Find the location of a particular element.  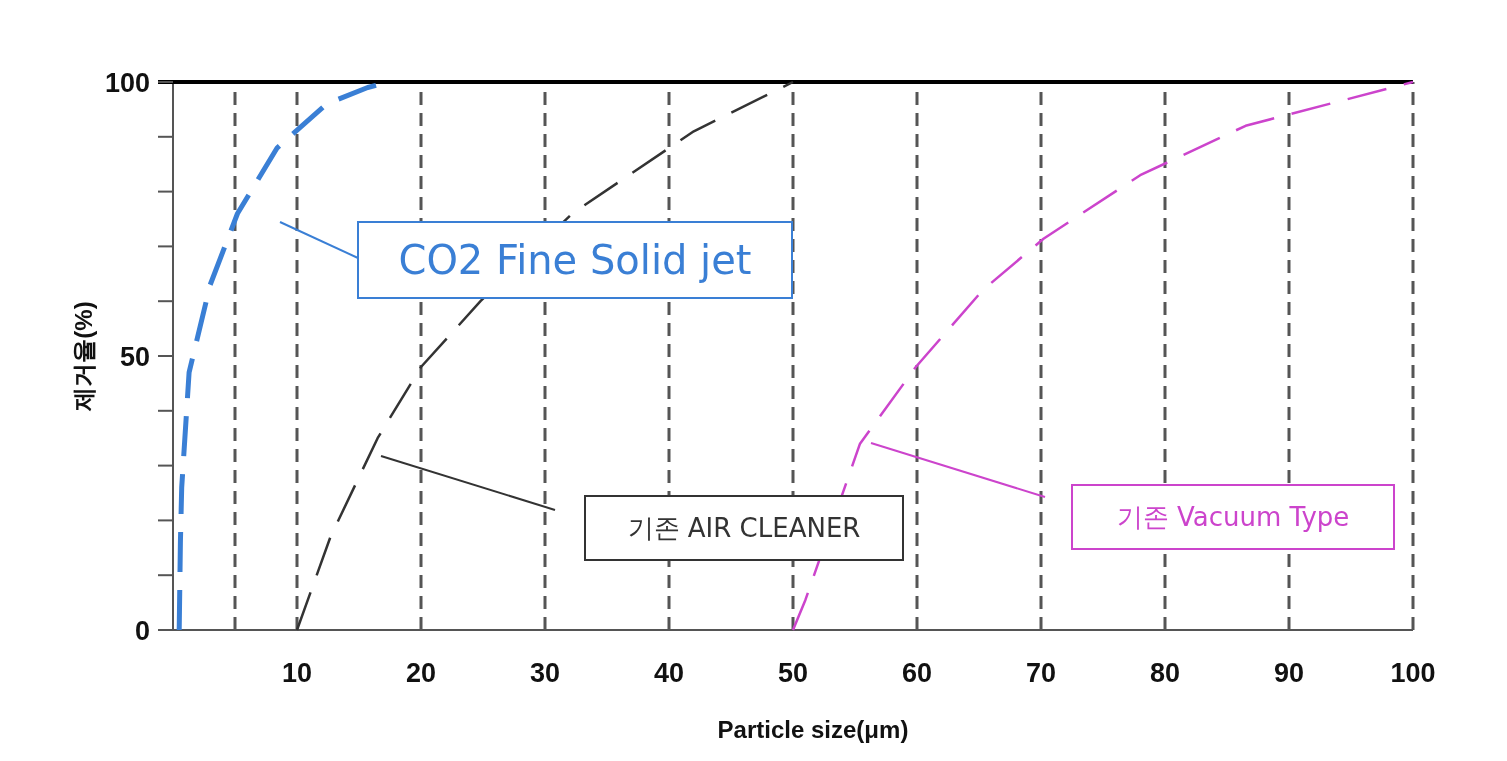

x-tick-label: 100 is located at coordinates (1413, 673).